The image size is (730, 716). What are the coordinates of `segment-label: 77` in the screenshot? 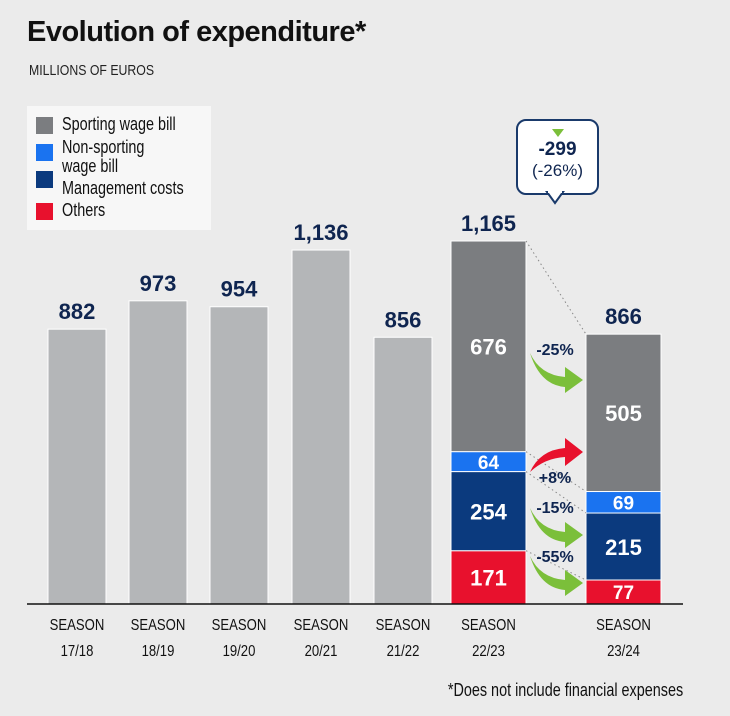 It's located at (623, 593).